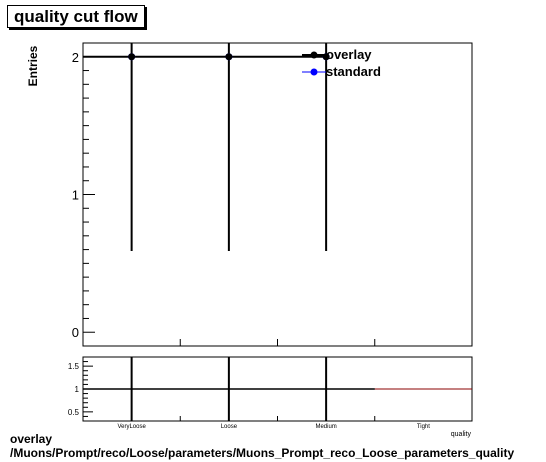 This screenshot has height=462, width=546. What do you see at coordinates (77, 389) in the screenshot?
I see `ratio-y-tick-label: 1` at bounding box center [77, 389].